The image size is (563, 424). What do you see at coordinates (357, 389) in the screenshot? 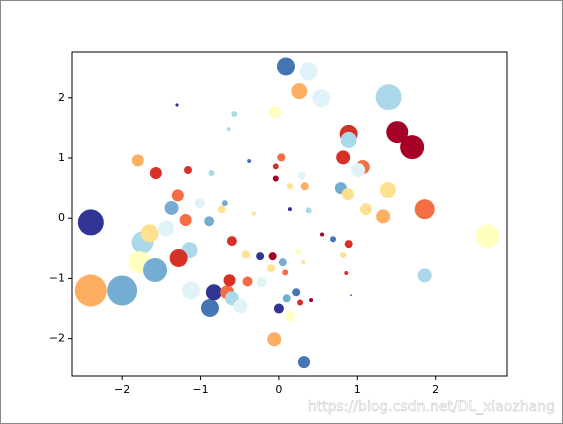
I see `x-tick-label: 1` at bounding box center [357, 389].